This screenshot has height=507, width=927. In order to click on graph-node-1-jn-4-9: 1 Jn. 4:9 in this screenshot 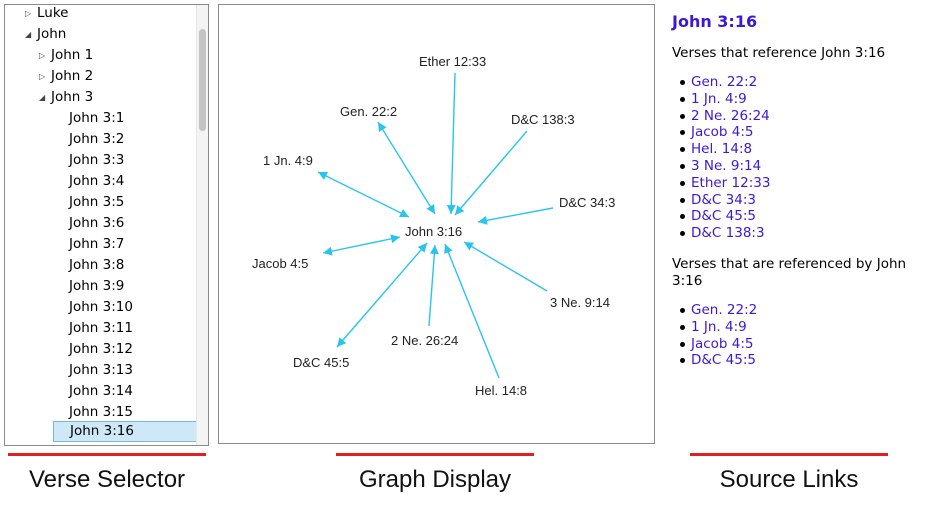, I will do `click(288, 160)`.